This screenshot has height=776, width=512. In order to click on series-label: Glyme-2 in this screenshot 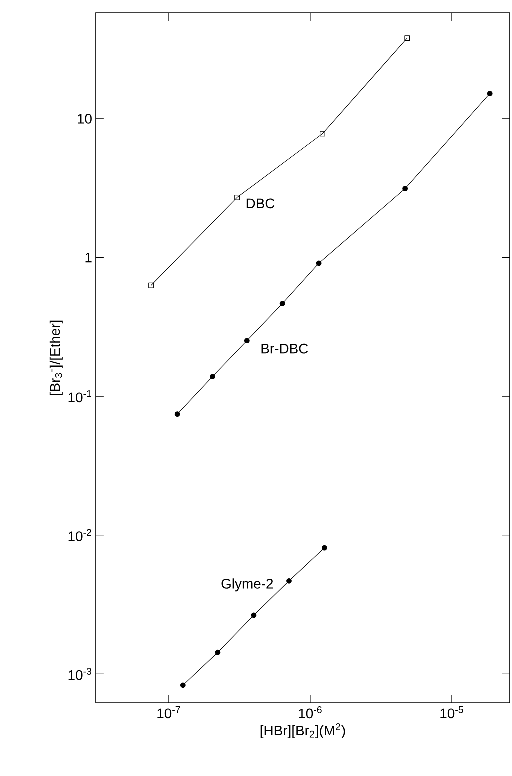, I will do `click(248, 585)`.